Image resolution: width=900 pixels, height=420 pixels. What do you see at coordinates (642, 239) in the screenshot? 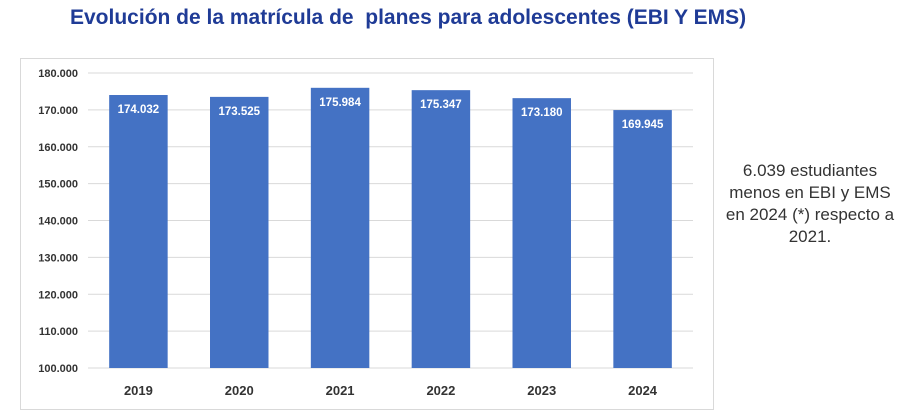
I see `bar-2024` at bounding box center [642, 239].